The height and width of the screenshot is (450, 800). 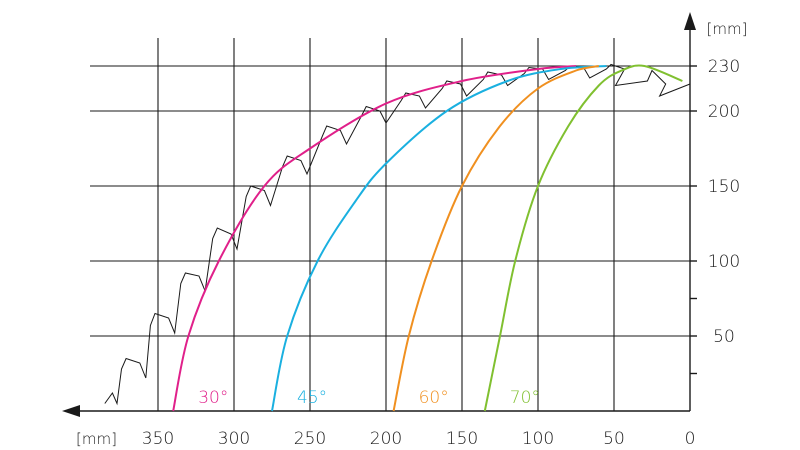 I want to click on x-tick-label: 350, so click(x=158, y=439).